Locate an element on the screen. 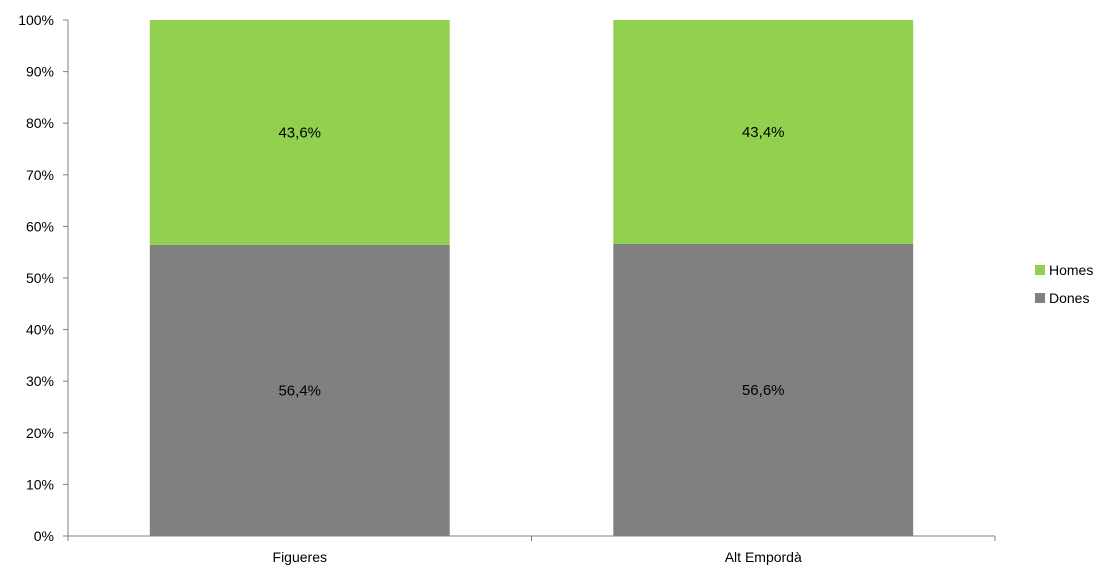  y-tick-label: 40% is located at coordinates (40, 330).